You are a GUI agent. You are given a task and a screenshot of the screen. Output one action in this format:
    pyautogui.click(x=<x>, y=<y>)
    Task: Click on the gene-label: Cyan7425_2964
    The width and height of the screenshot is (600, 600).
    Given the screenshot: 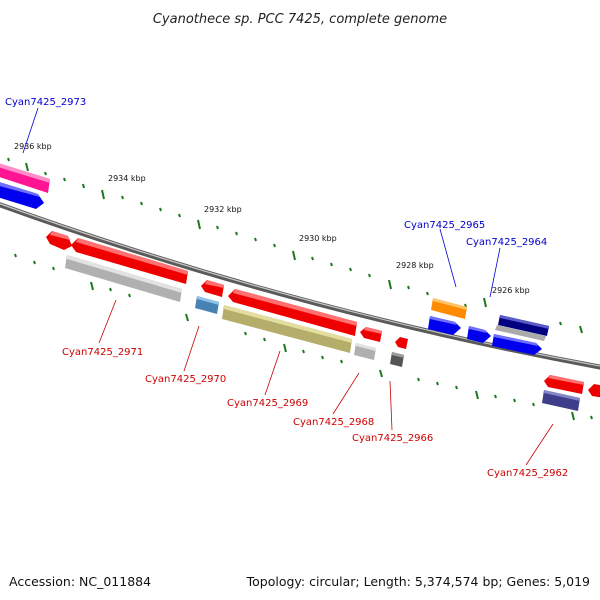 What is the action you would take?
    pyautogui.click(x=506, y=242)
    